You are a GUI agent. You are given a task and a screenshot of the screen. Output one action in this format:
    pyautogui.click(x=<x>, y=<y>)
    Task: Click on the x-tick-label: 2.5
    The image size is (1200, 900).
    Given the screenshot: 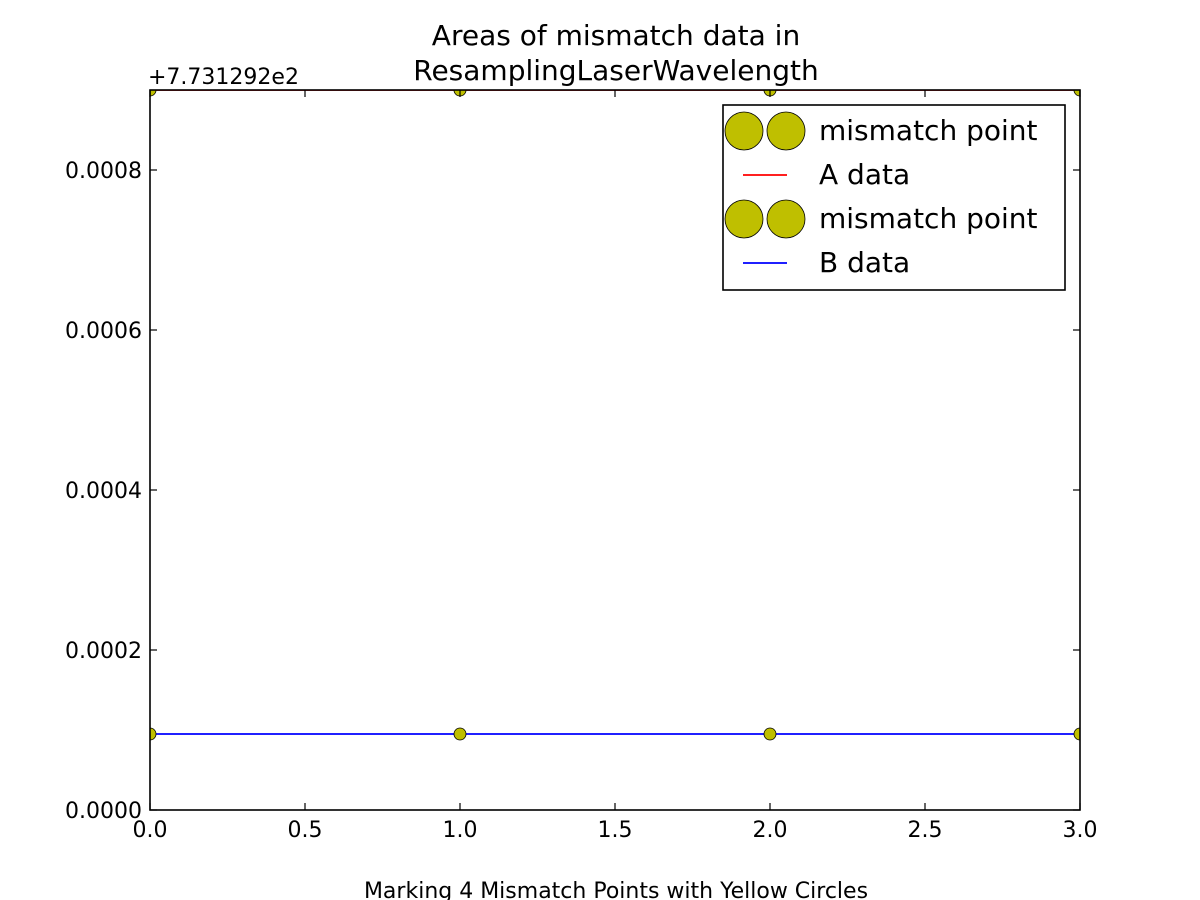 What is the action you would take?
    pyautogui.click(x=925, y=830)
    